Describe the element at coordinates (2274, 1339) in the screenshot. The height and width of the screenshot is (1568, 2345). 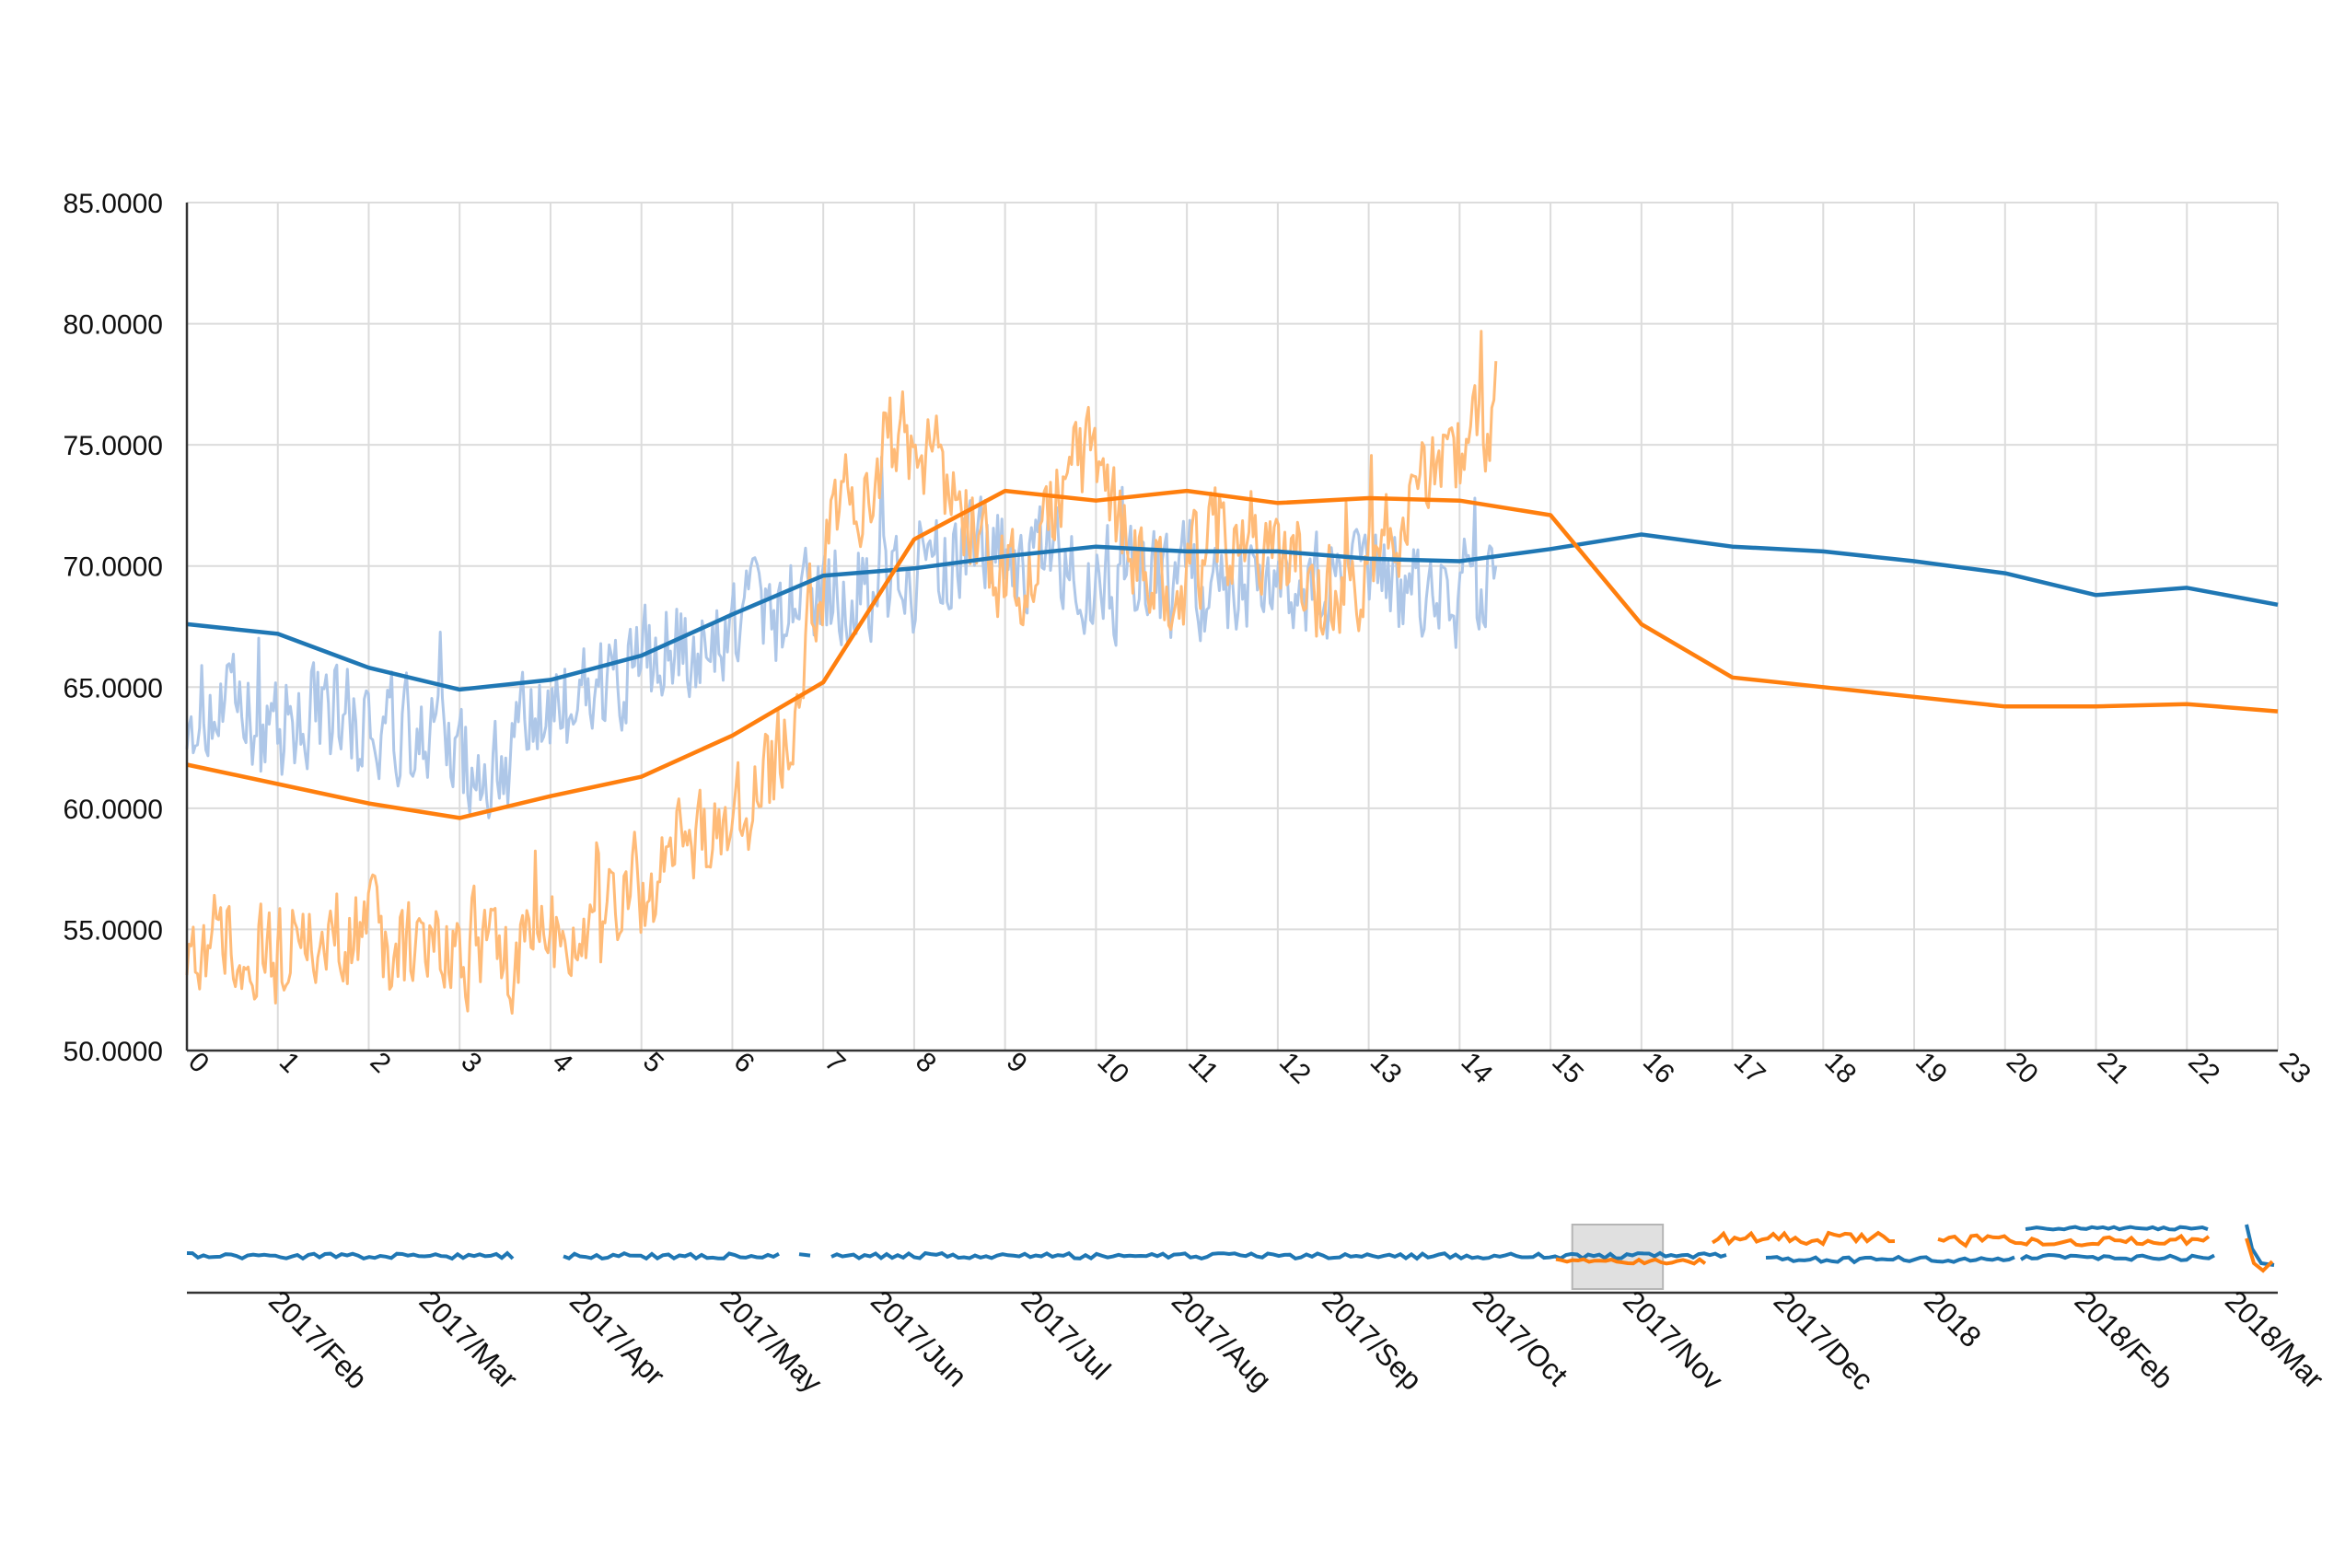
I see `navigator-tick-label: 2018/Mar` at that location.